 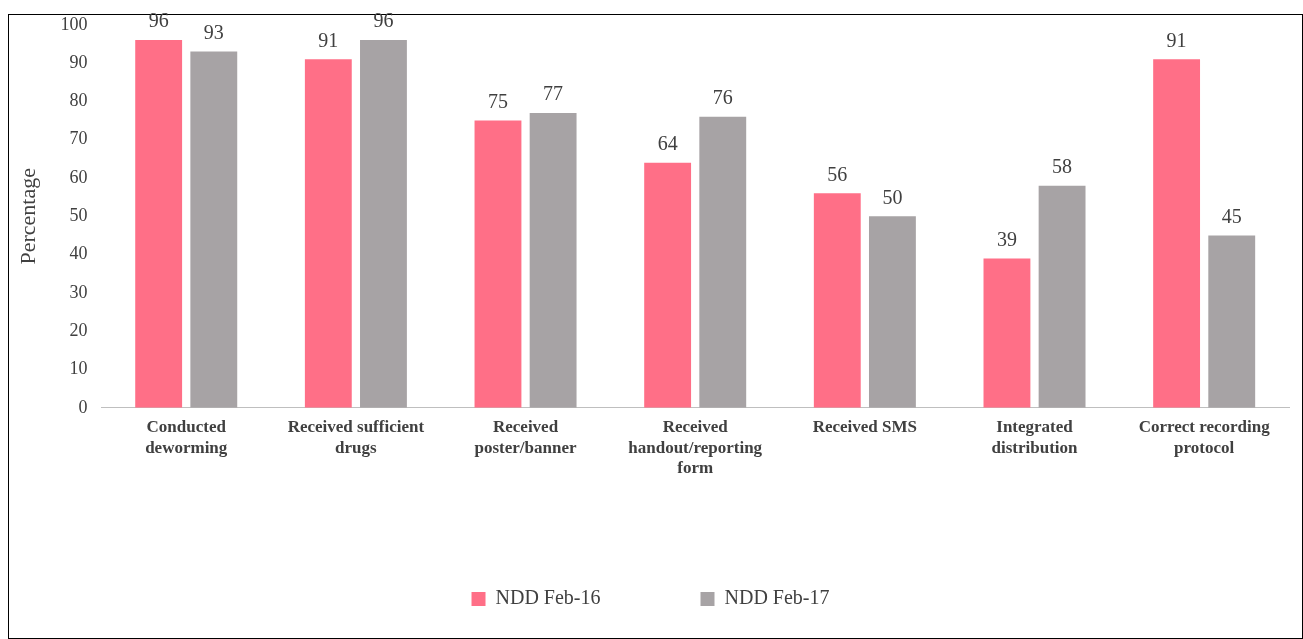 I want to click on x-tick-label: Received sufficient drugs, so click(x=356, y=437).